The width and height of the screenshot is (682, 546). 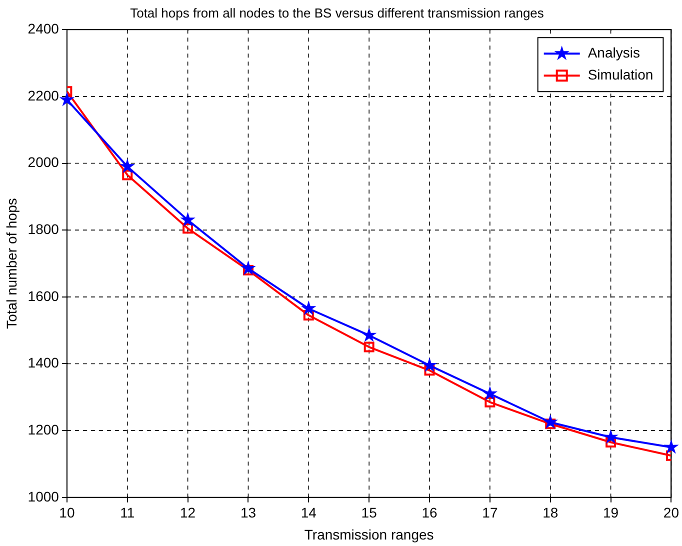 I want to click on x-tick-label: 19, so click(x=611, y=512).